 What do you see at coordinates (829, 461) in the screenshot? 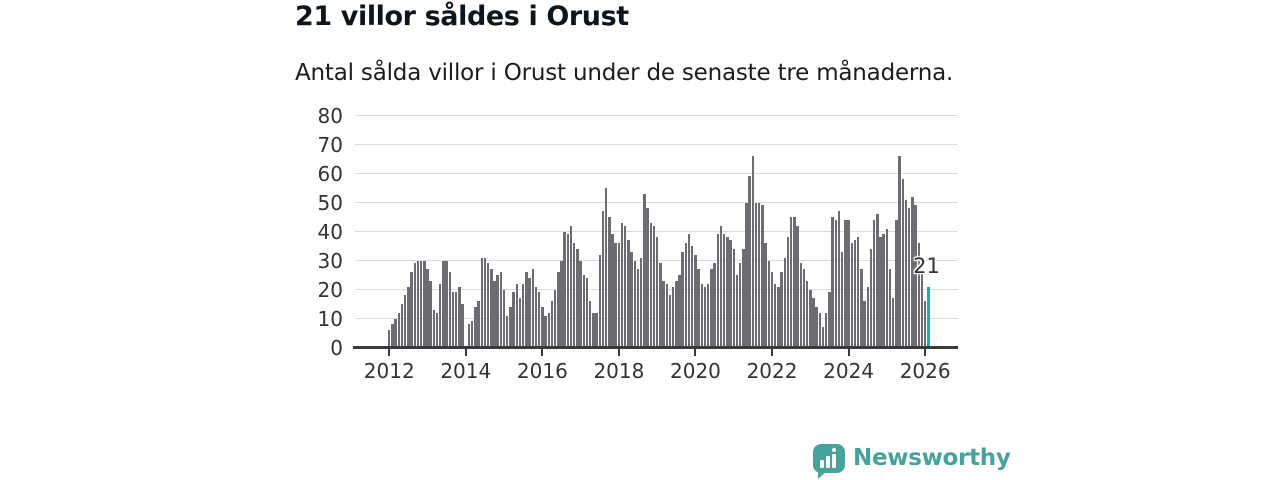
I see `newsworthy-logo-icon` at bounding box center [829, 461].